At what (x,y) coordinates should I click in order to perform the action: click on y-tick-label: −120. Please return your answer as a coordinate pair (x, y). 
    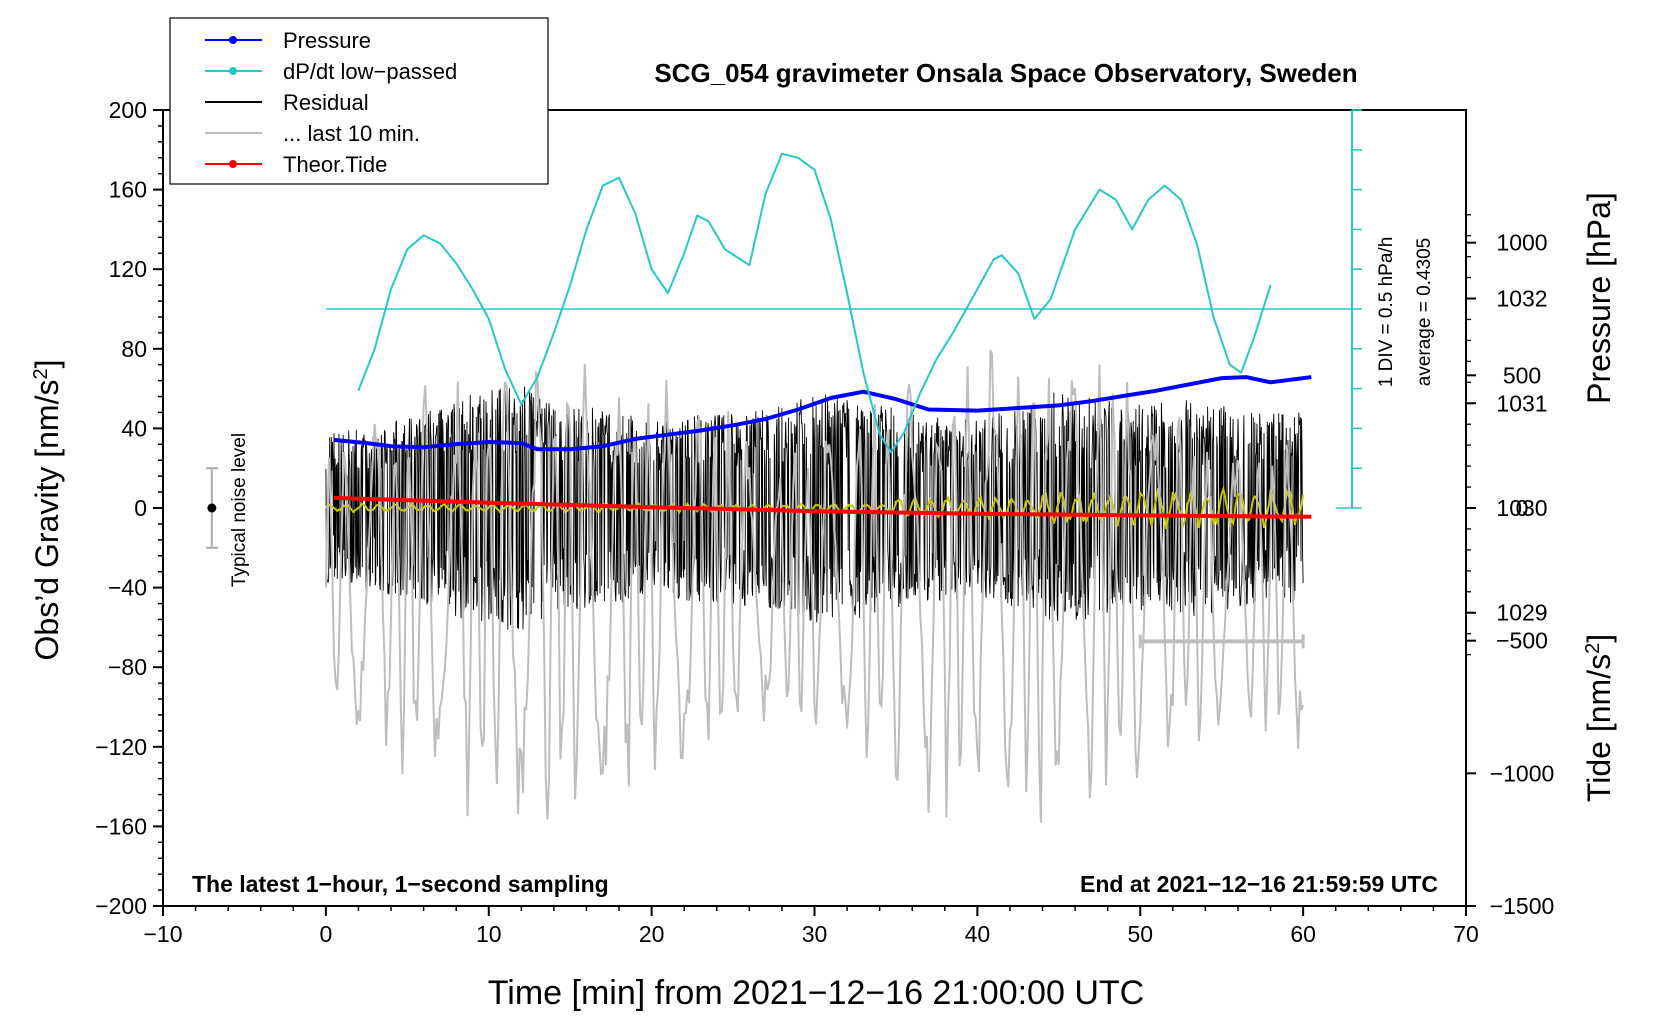
    Looking at the image, I should click on (121, 747).